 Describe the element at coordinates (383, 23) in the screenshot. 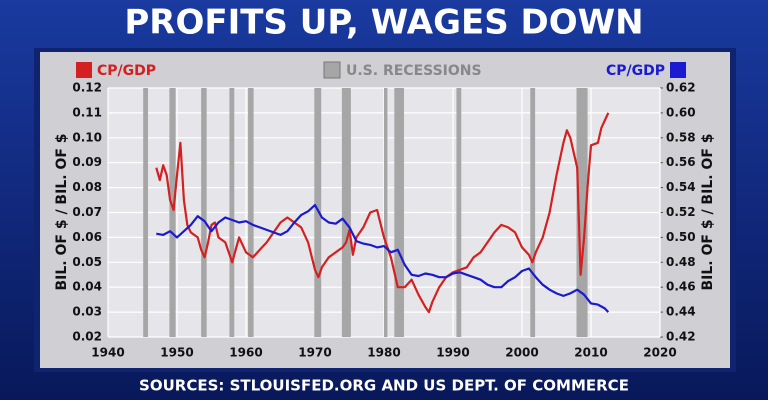

I see `chart-title: PROFITS UP, WAGES DOWN` at that location.